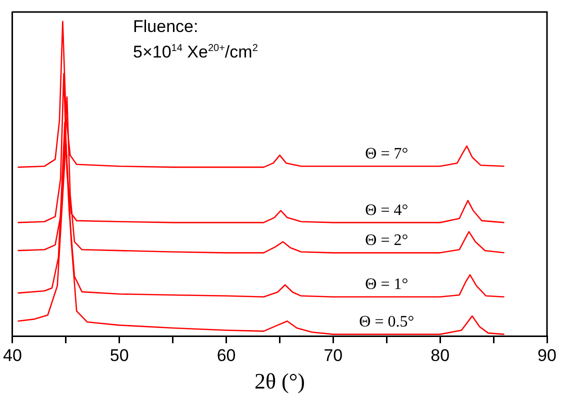  What do you see at coordinates (119, 356) in the screenshot?
I see `x-tick-label: 50` at bounding box center [119, 356].